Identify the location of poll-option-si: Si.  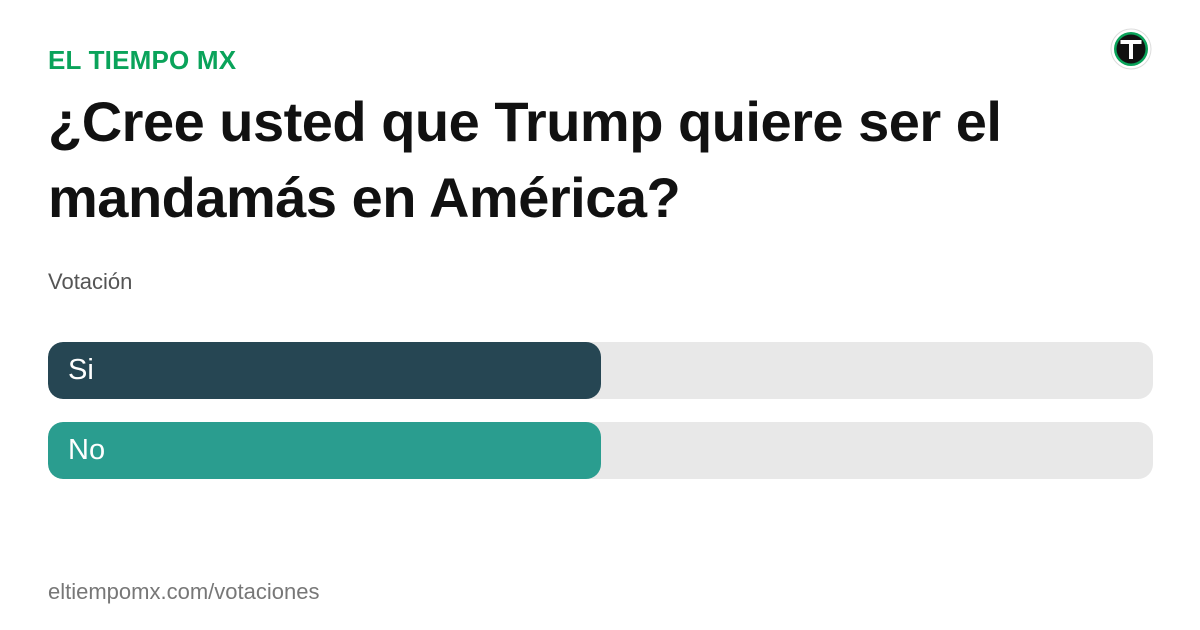
(600, 370).